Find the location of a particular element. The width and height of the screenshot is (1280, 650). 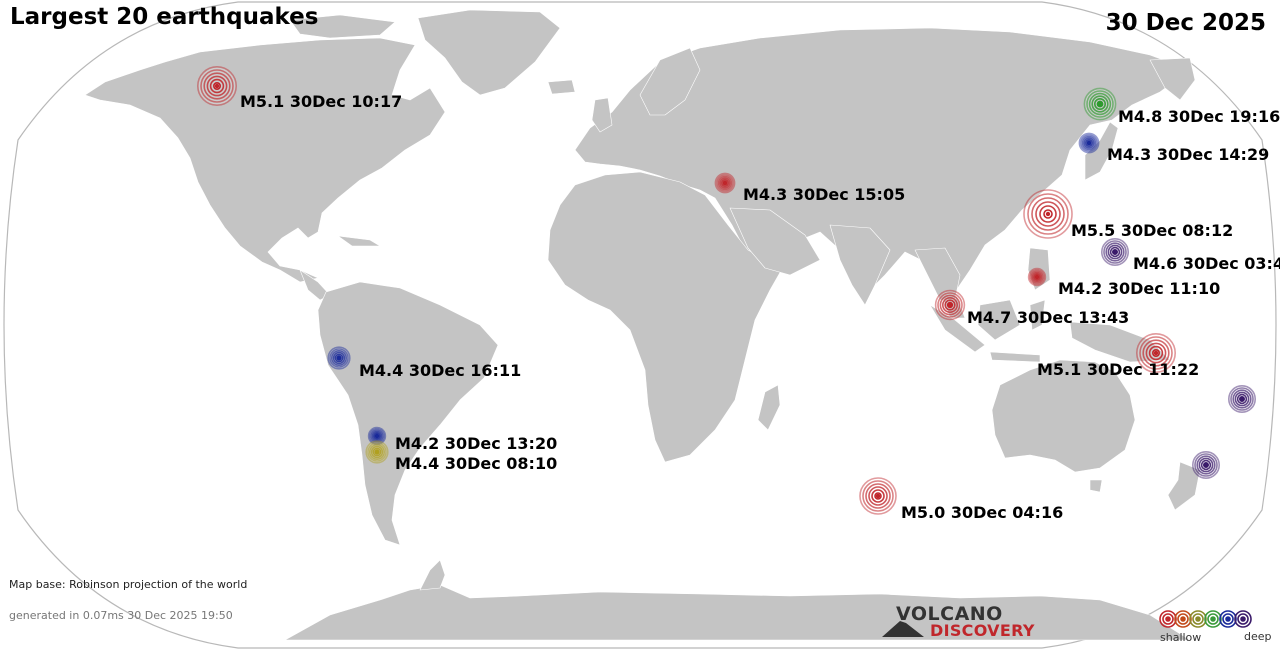

land-japan is located at coordinates (1101, 151).